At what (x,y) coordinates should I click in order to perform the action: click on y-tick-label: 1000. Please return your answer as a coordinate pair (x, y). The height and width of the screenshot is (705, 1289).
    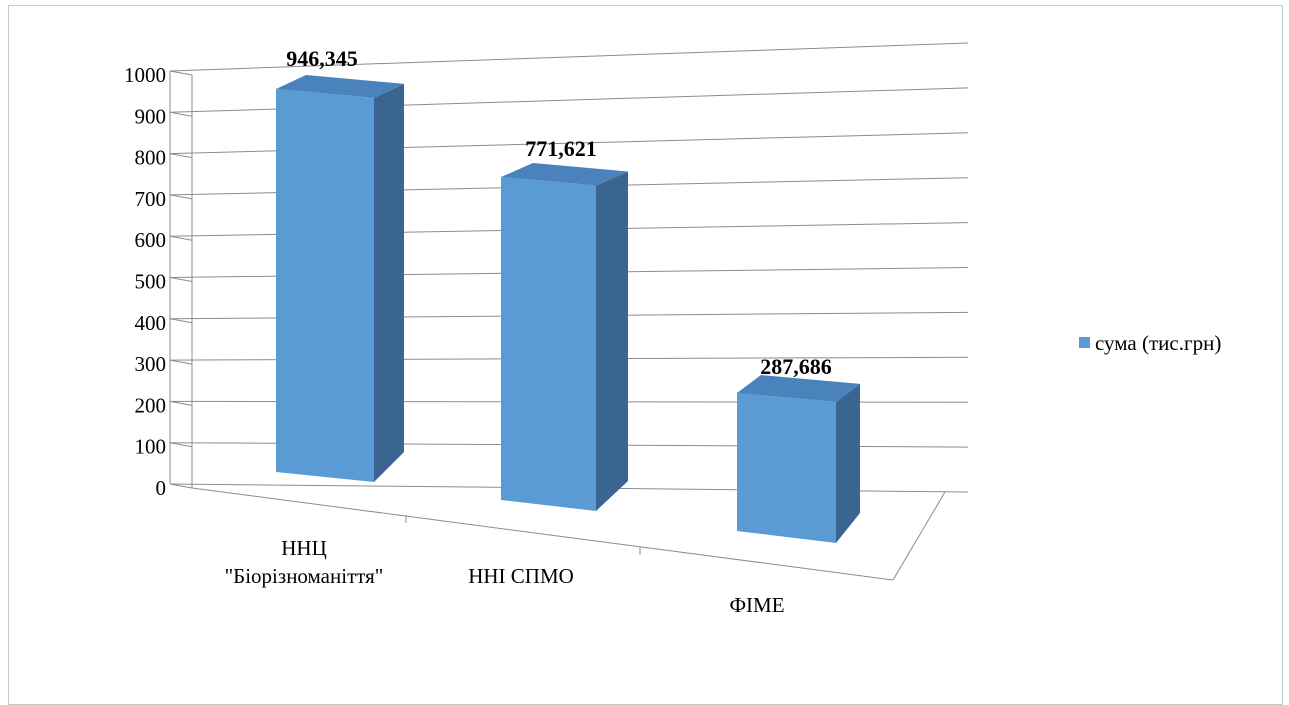
    Looking at the image, I should click on (145, 75).